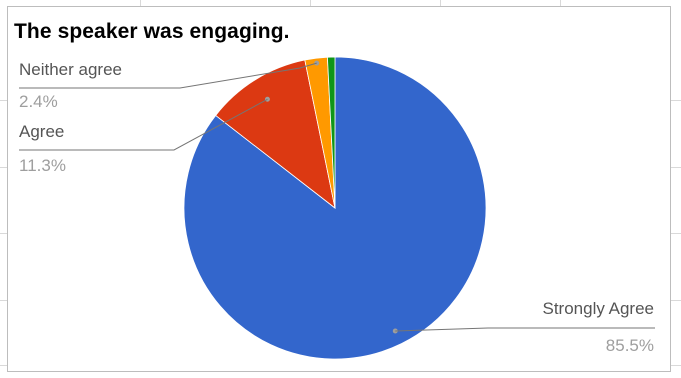 The width and height of the screenshot is (681, 378). Describe the element at coordinates (38, 101) in the screenshot. I see `slice-percent-neither-agree: 2.4%` at that location.